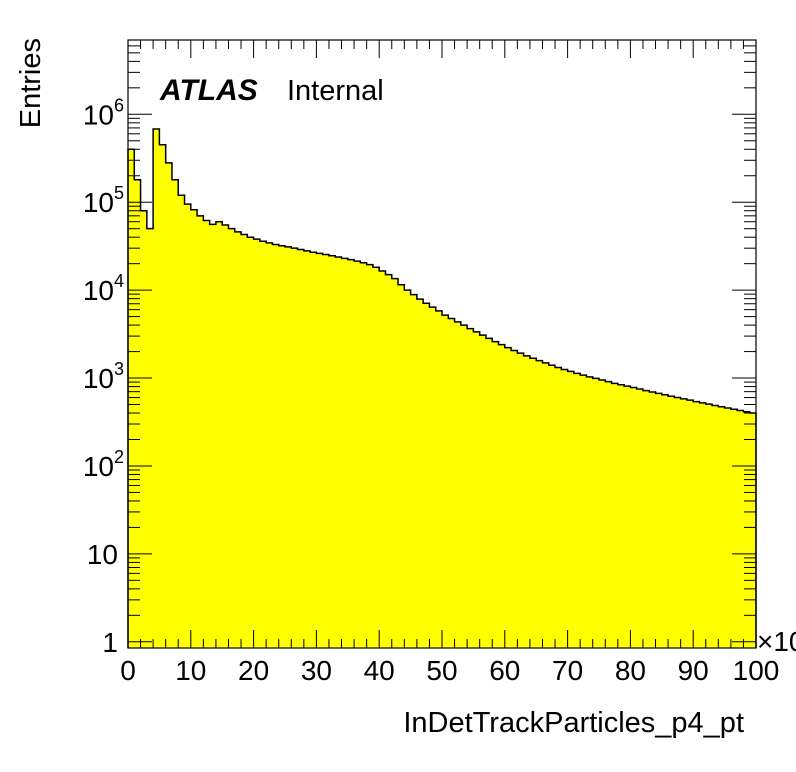  Describe the element at coordinates (190, 670) in the screenshot. I see `x-tick-label: 10` at that location.